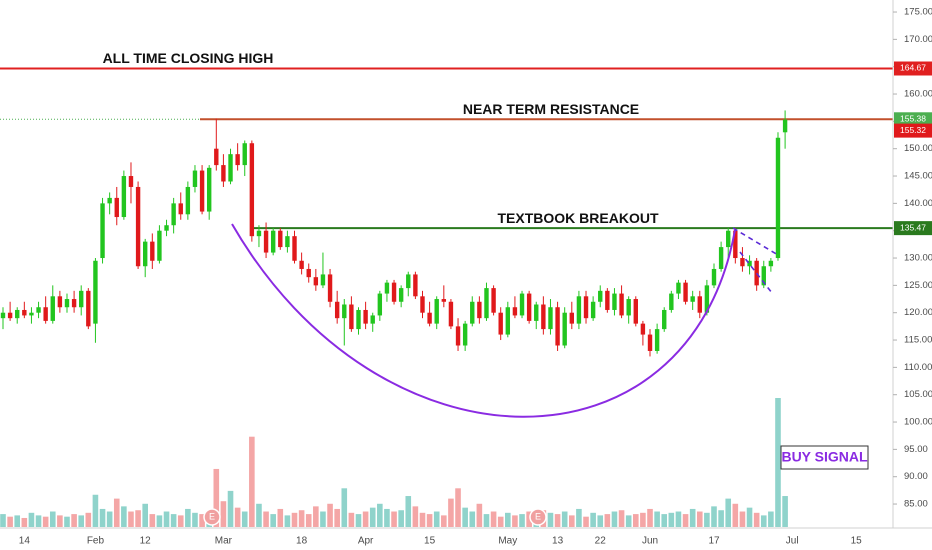 The width and height of the screenshot is (932, 550). Describe the element at coordinates (913, 130) in the screenshot. I see `last-price-label: 155.32` at that location.